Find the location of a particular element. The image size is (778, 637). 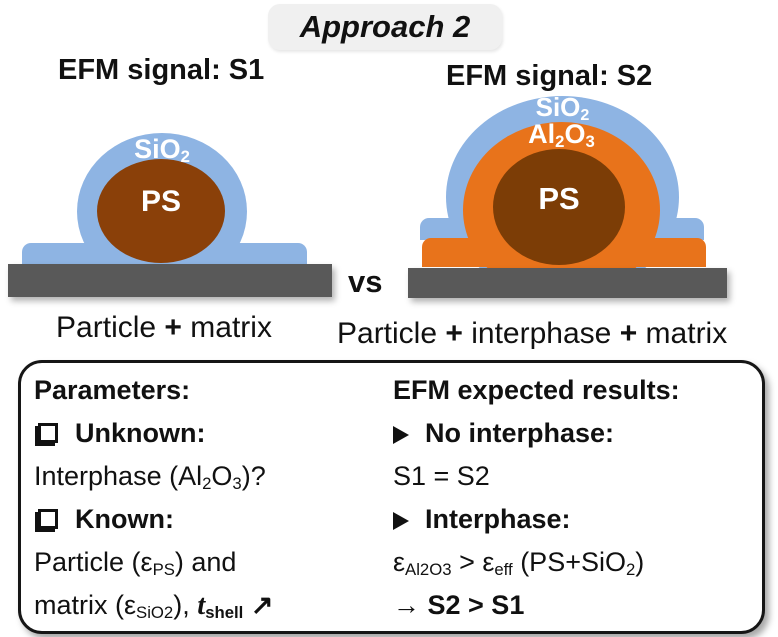

eq-a: ε is located at coordinates (399, 562).